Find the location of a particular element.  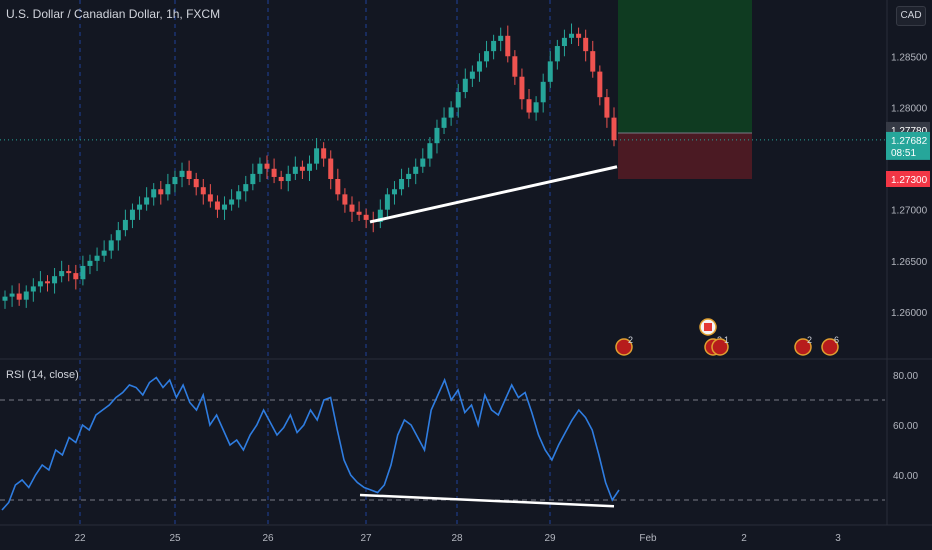

time-tick-label: 26 is located at coordinates (268, 538).